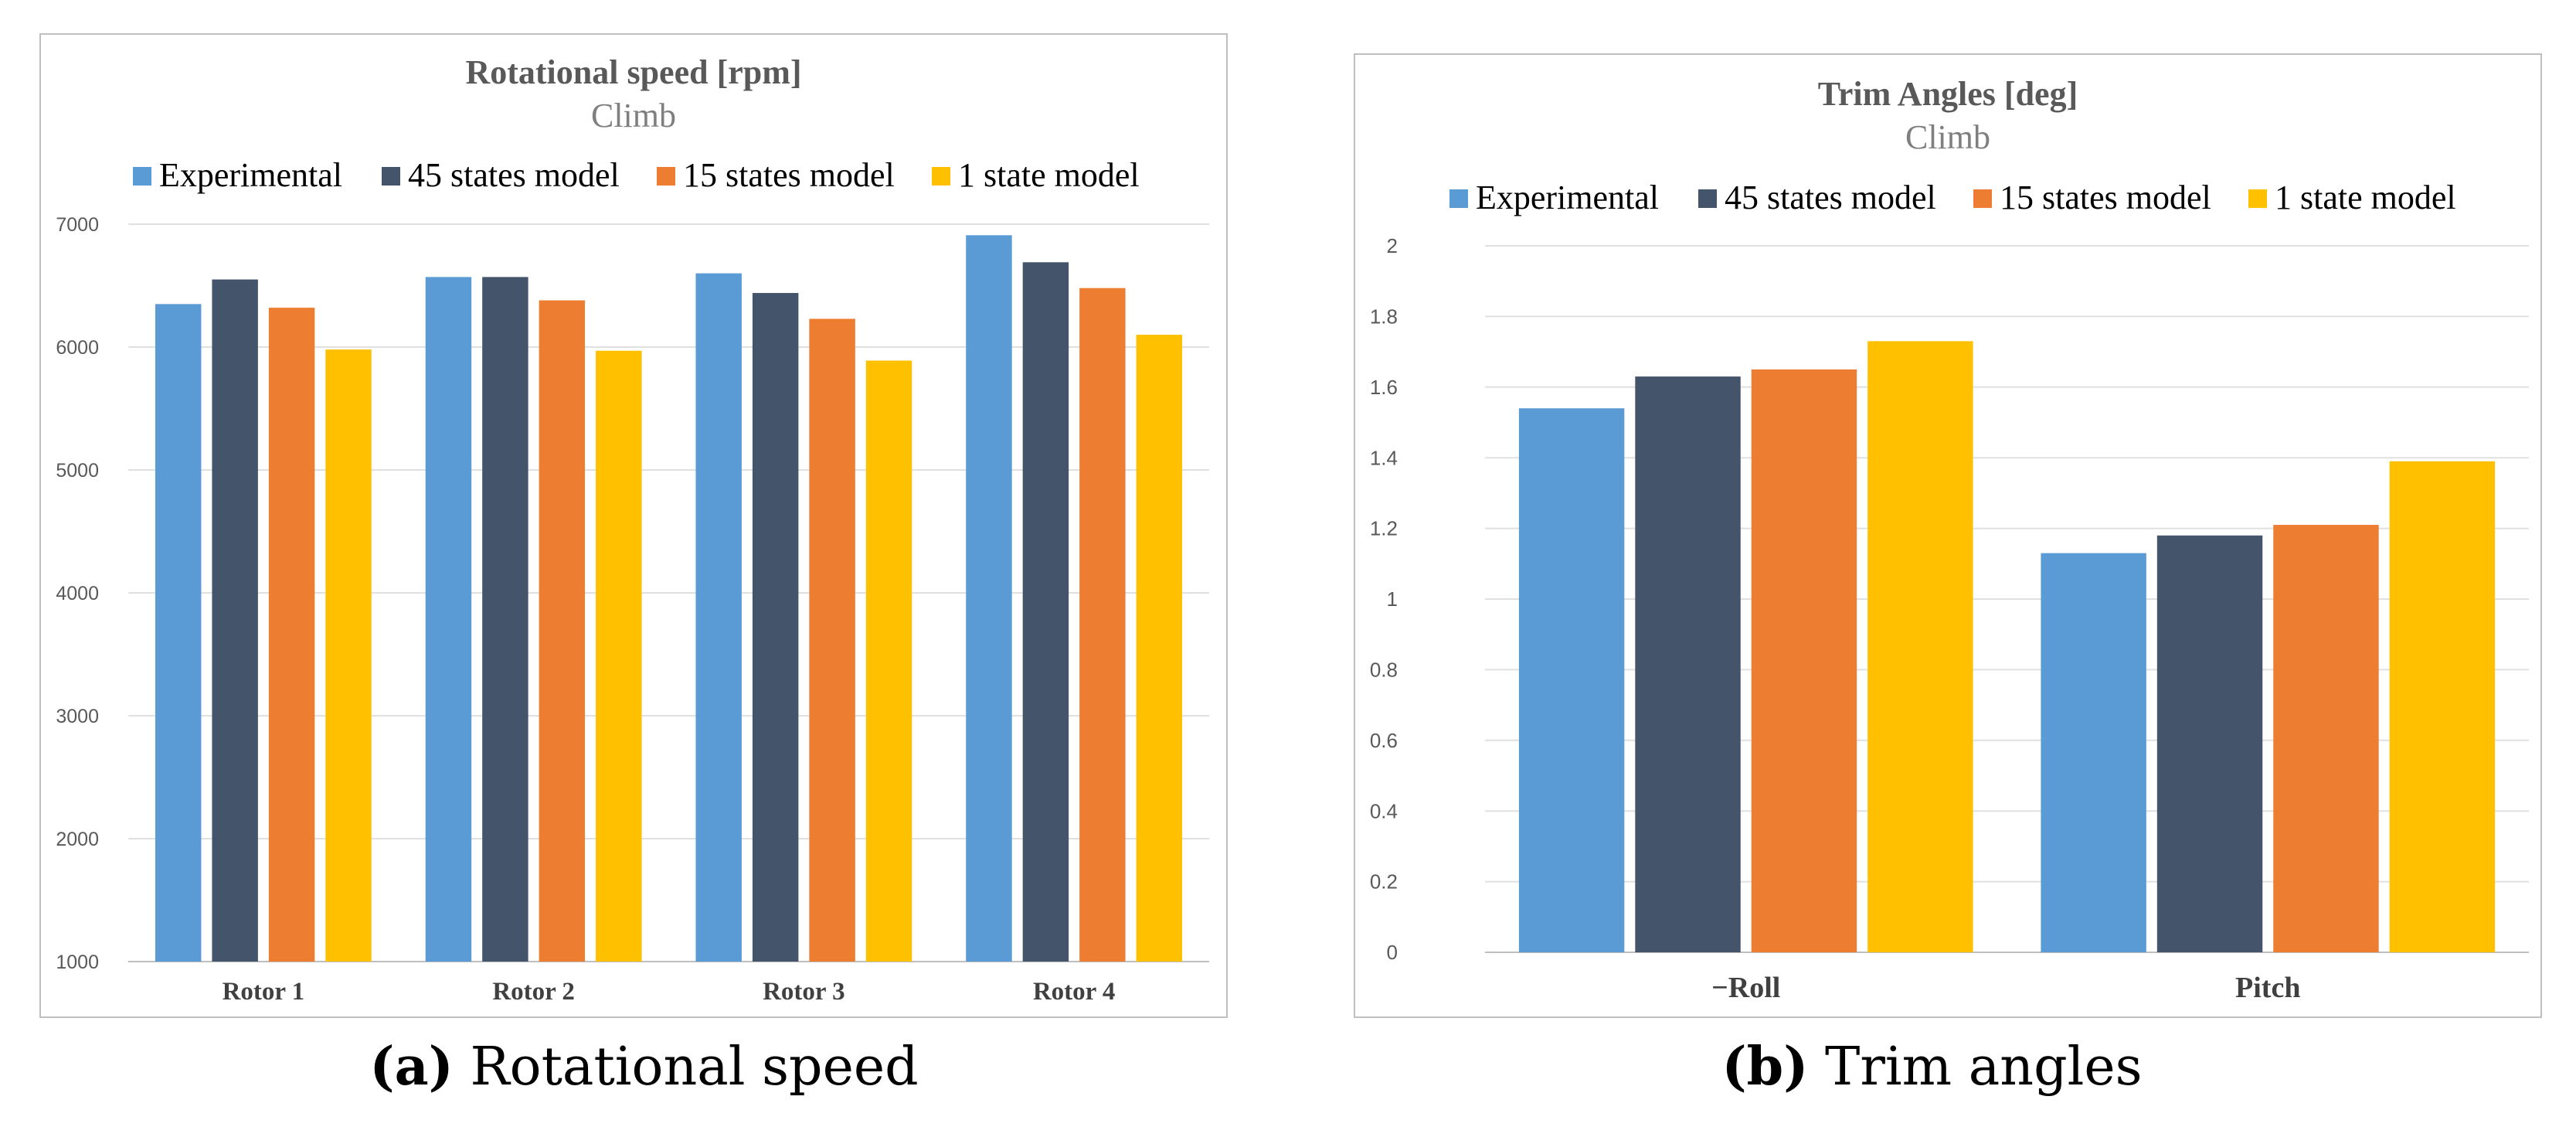  Describe the element at coordinates (2267, 988) in the screenshot. I see `x-tick-label: Pitch` at that location.